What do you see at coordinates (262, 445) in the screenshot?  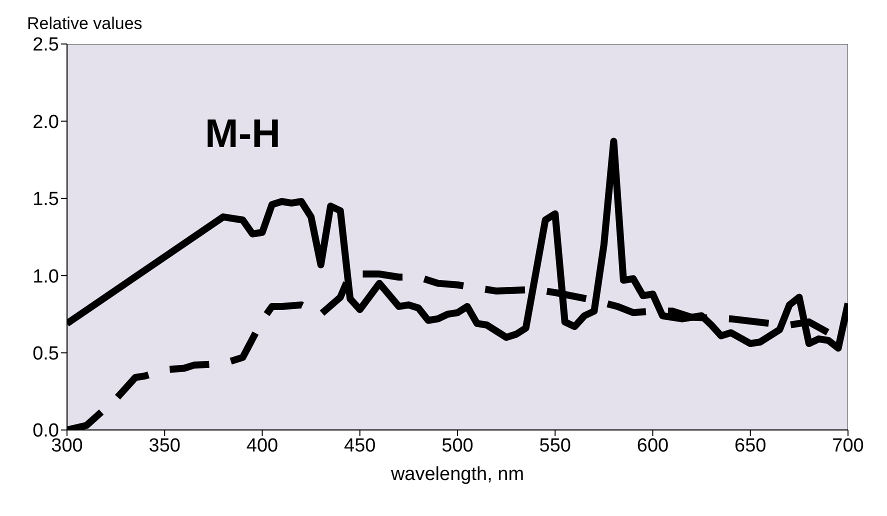 I see `x-tick-label: 400` at bounding box center [262, 445].